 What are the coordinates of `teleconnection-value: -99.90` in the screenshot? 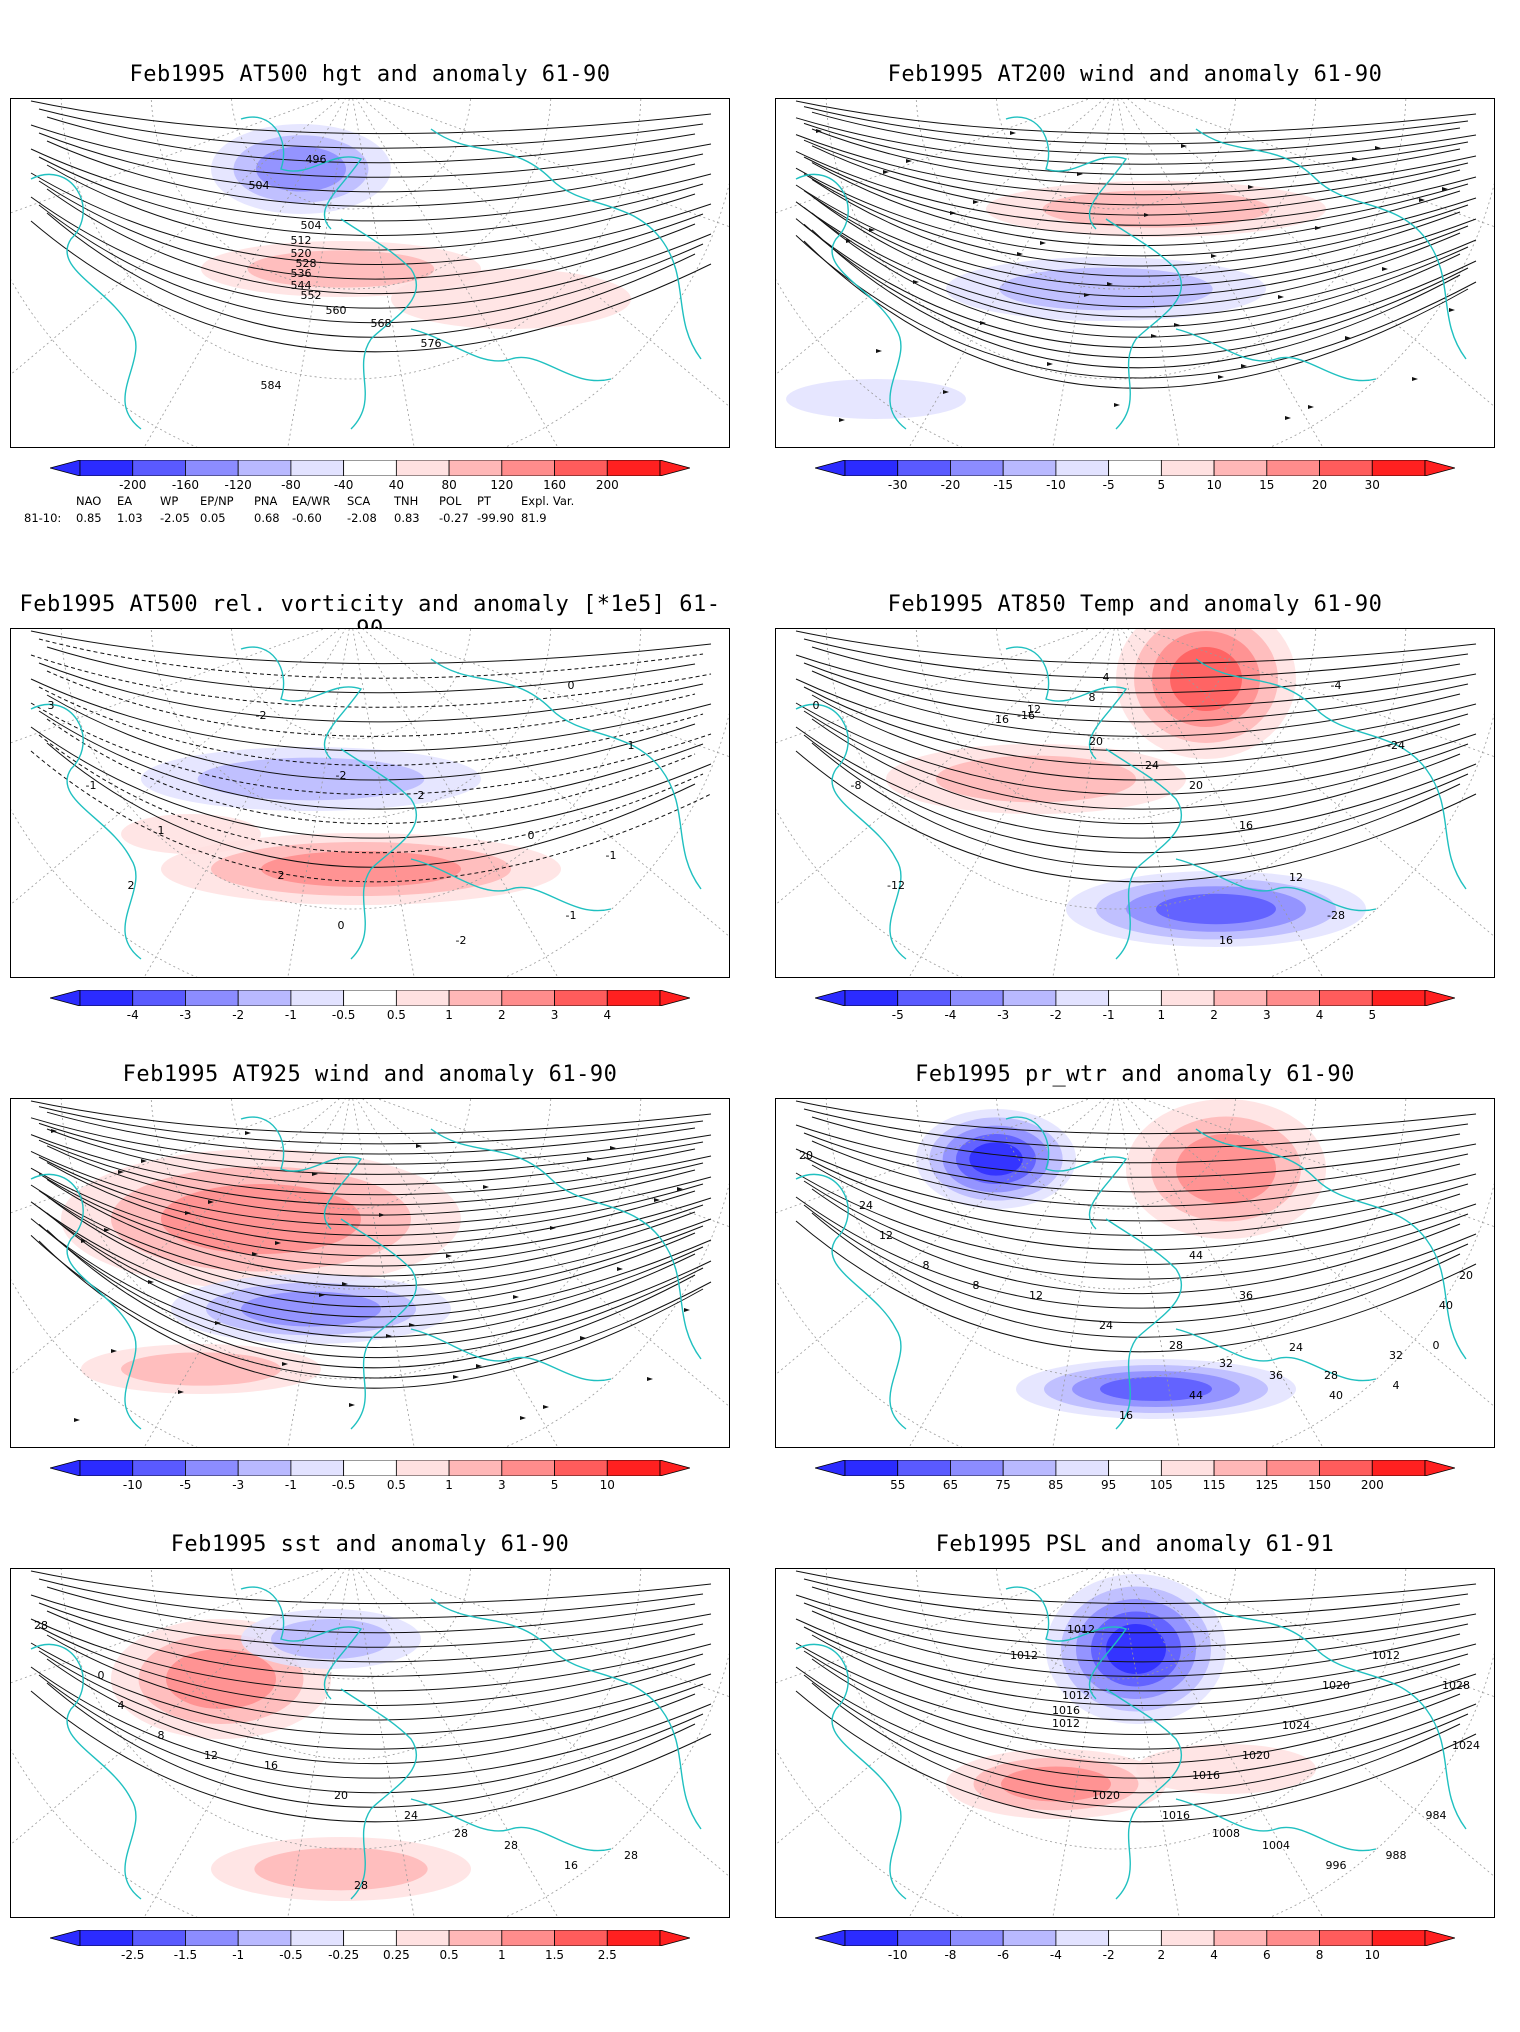 It's located at (496, 518).